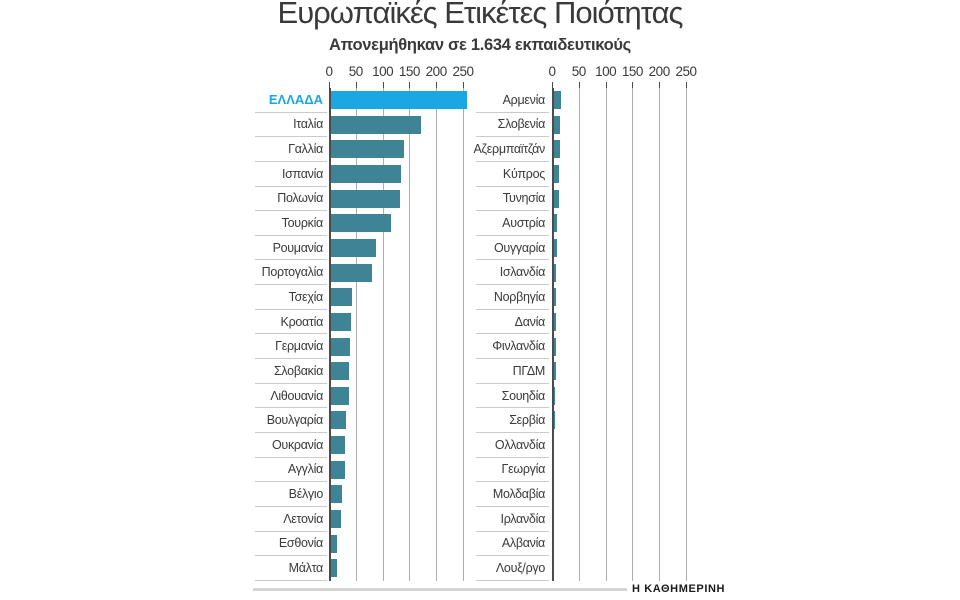 The width and height of the screenshot is (960, 600). I want to click on country-label: Εσθονία, so click(291, 544).